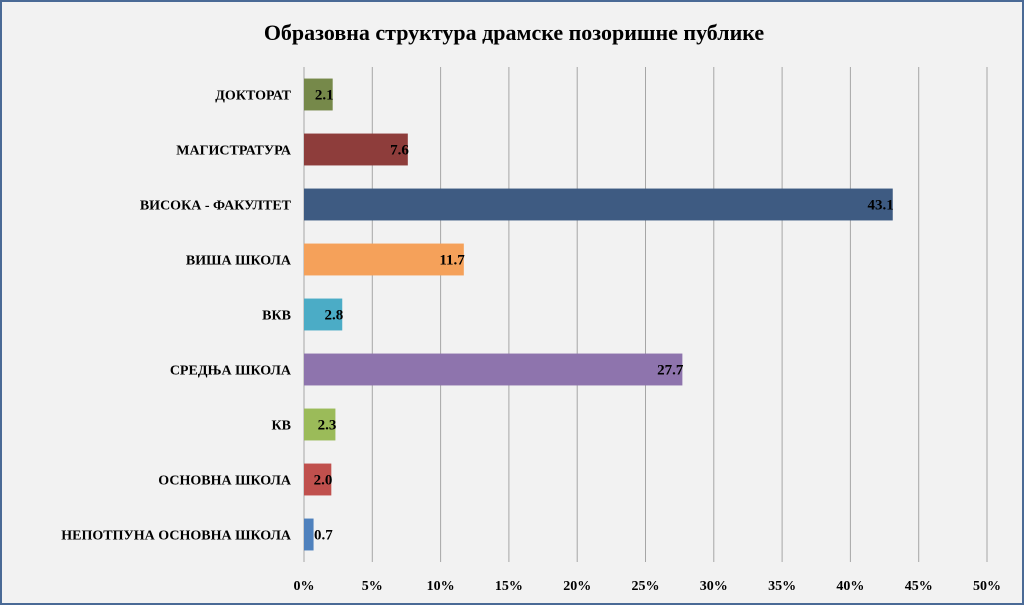  Describe the element at coordinates (225, 481) in the screenshot. I see `category-label: ОСНОВНА ШКОЛА` at that location.